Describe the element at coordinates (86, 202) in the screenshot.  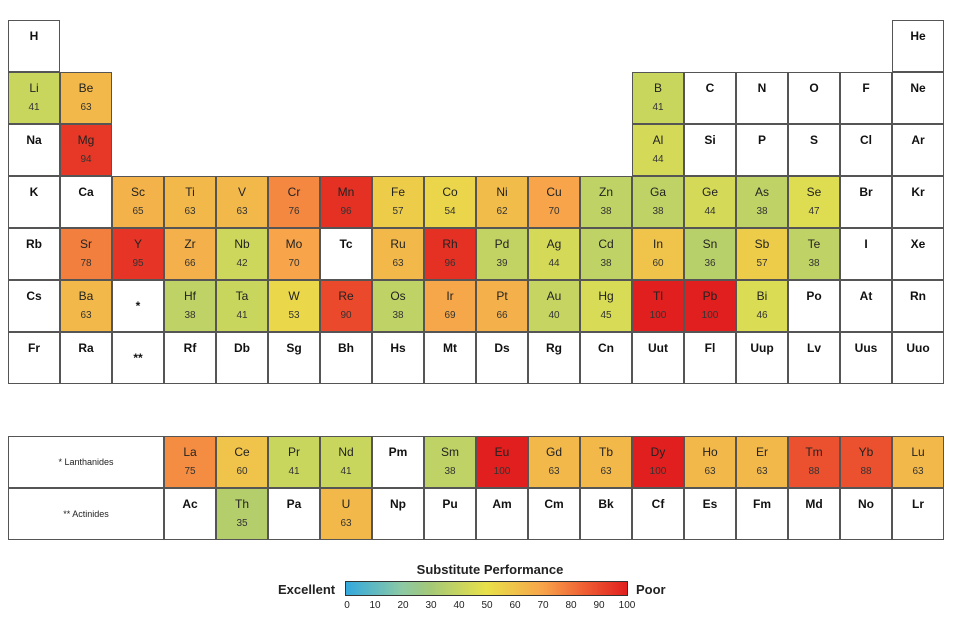
I see `element-cell-ca: Ca` at that location.